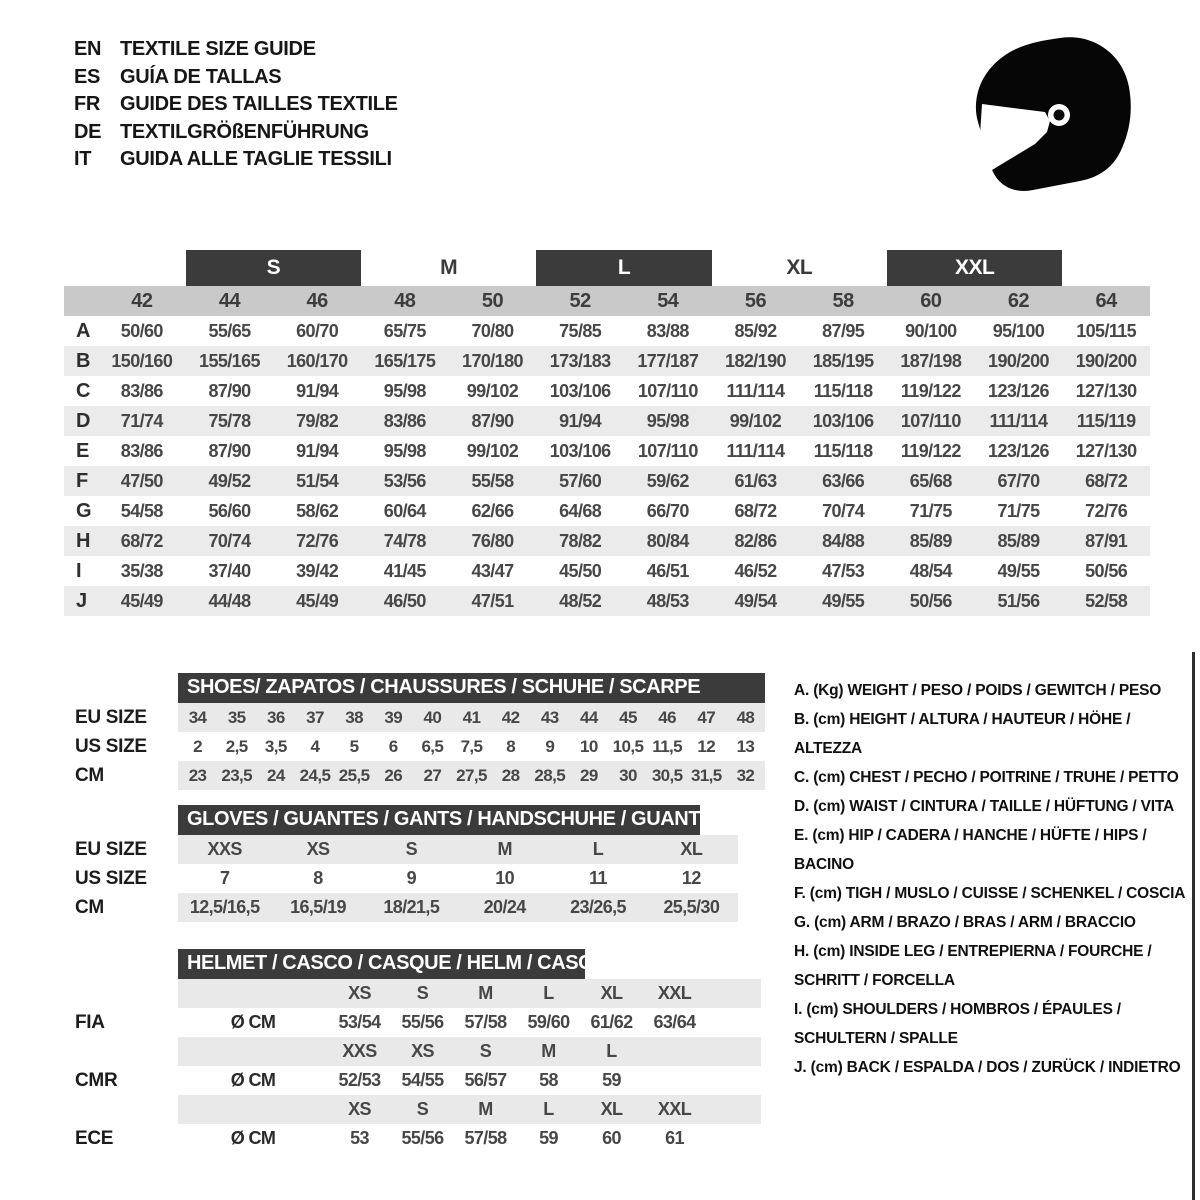 This screenshot has width=1200, height=1200. I want to click on size-cell: L, so click(611, 1051).